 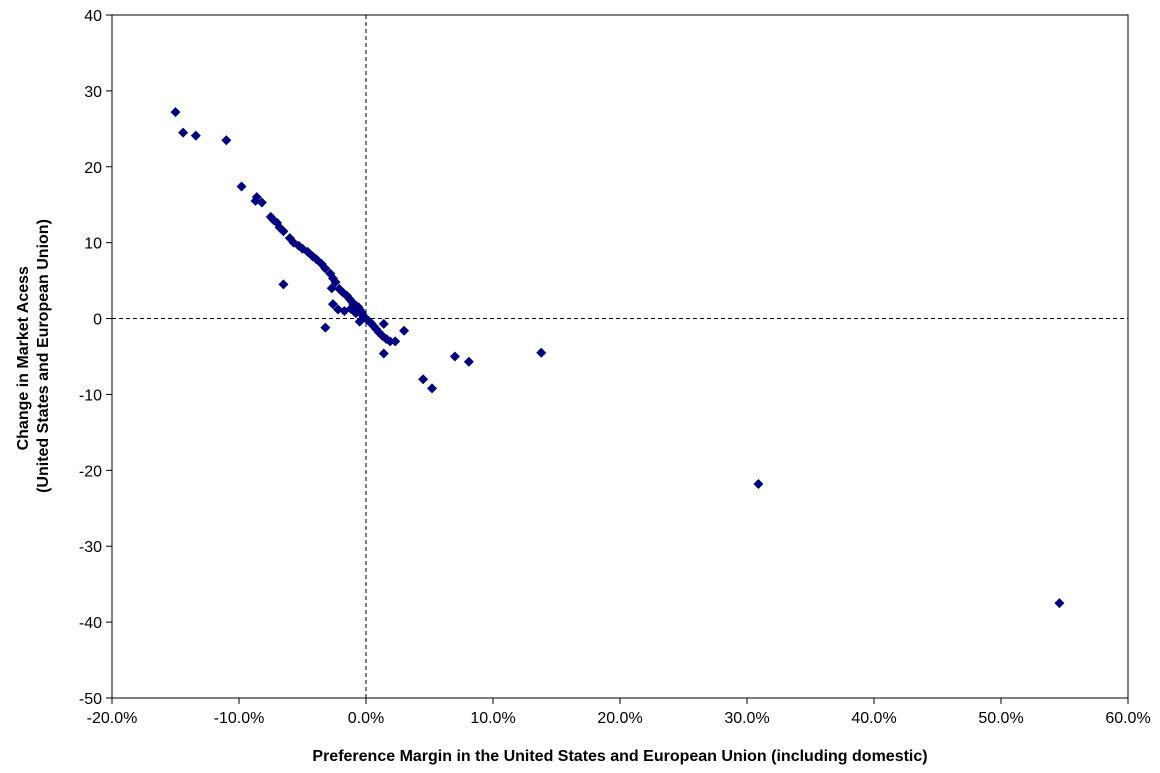 What do you see at coordinates (112, 718) in the screenshot?
I see `x-tick-label: -20.0%` at bounding box center [112, 718].